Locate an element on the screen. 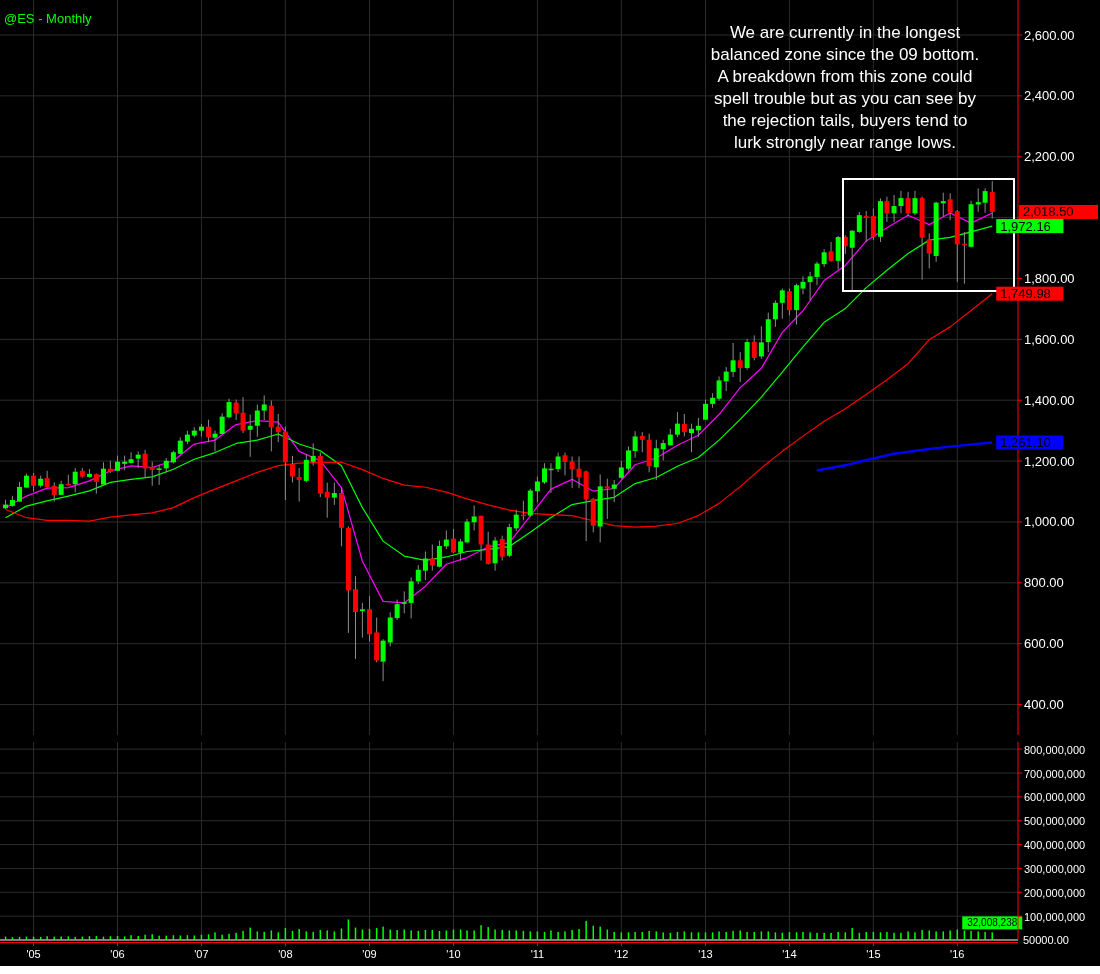  x-tick-label: '12 is located at coordinates (621, 954).